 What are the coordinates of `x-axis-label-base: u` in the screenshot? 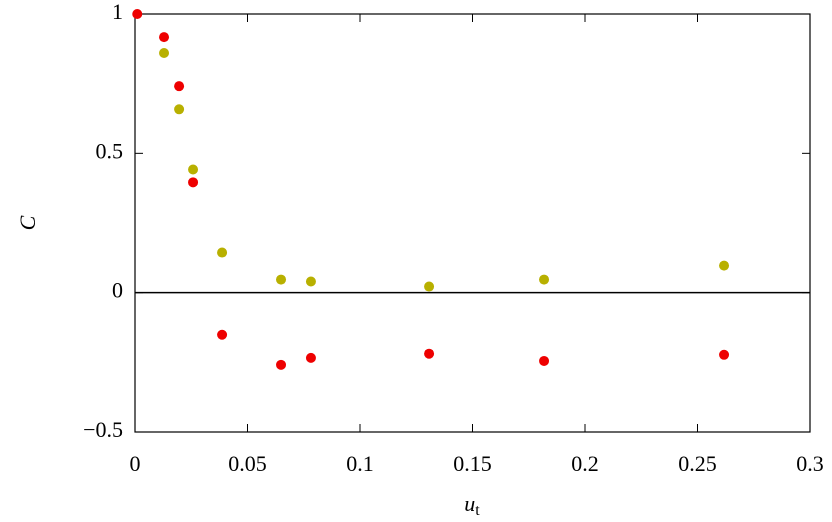 It's located at (469, 503).